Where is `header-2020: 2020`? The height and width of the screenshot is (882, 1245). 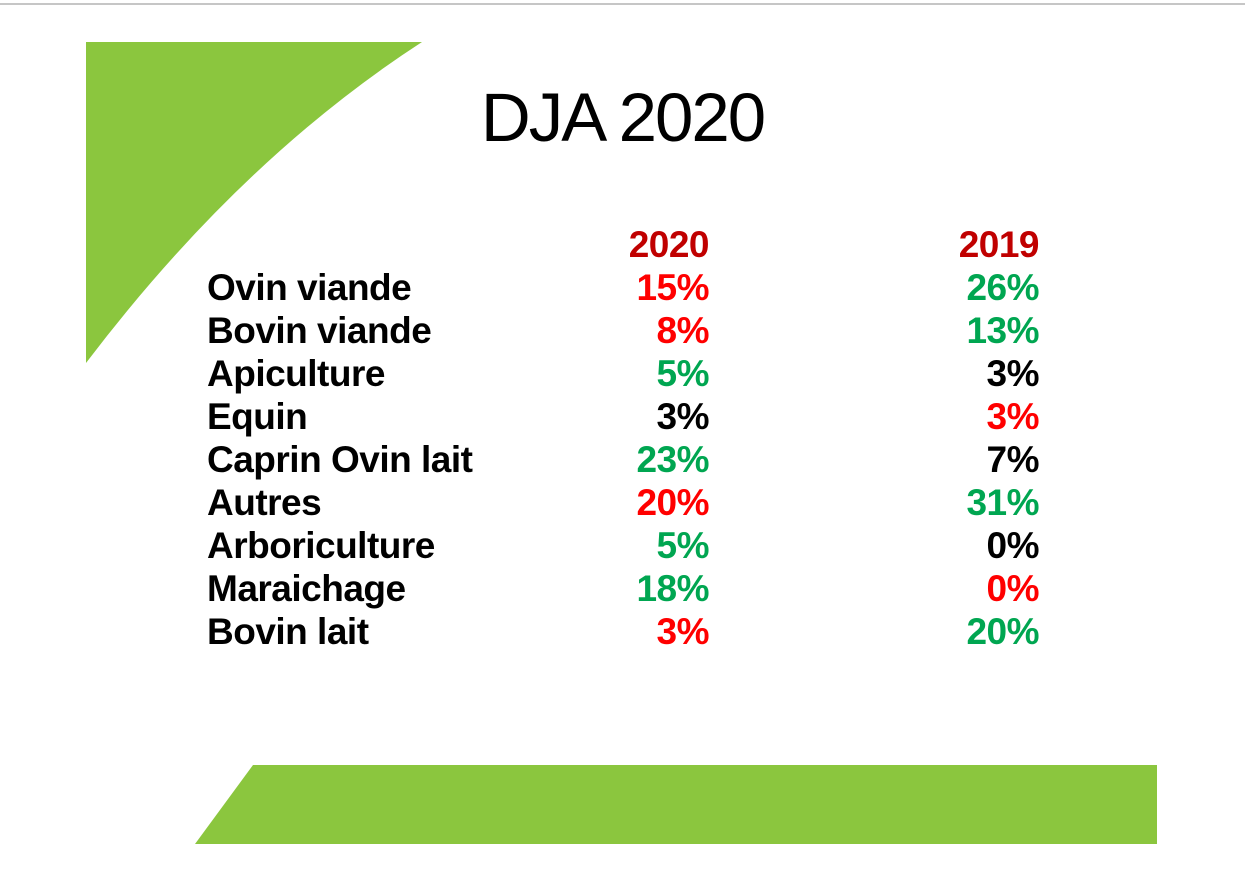 header-2020: 2020 is located at coordinates (669, 244).